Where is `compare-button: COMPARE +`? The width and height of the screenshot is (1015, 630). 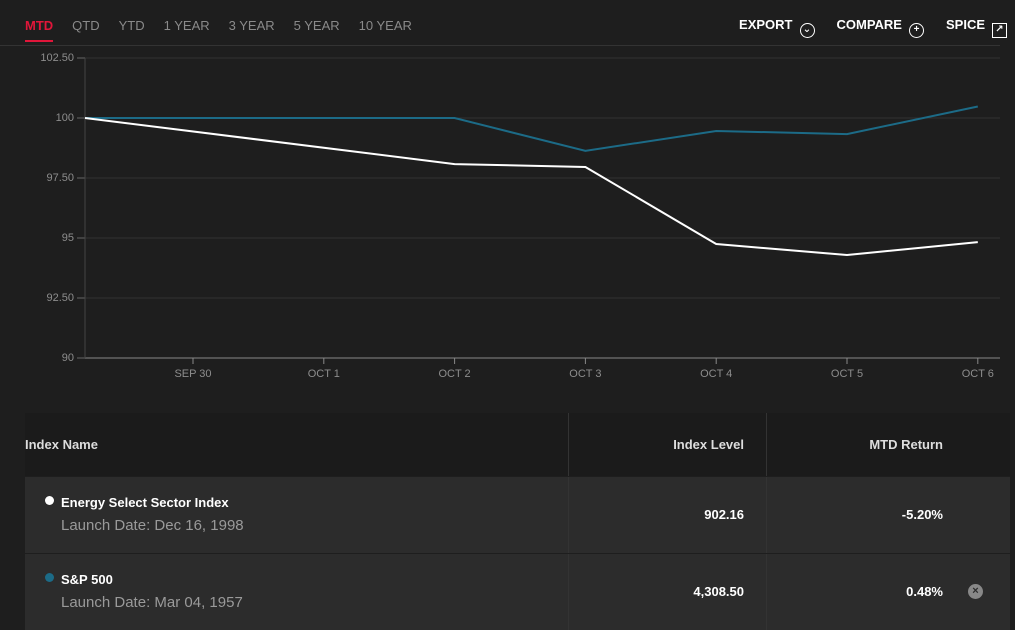
compare-button: COMPARE + is located at coordinates (880, 27).